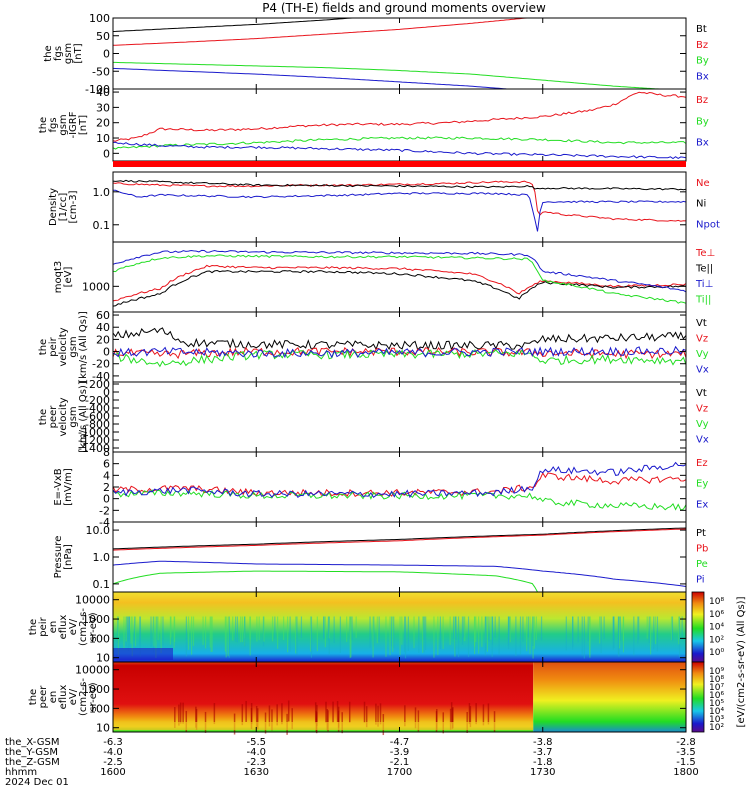 This screenshot has width=750, height=800. Describe the element at coordinates (716, 696) in the screenshot. I see `colorbar-tick-label: 10⁶` at that location.